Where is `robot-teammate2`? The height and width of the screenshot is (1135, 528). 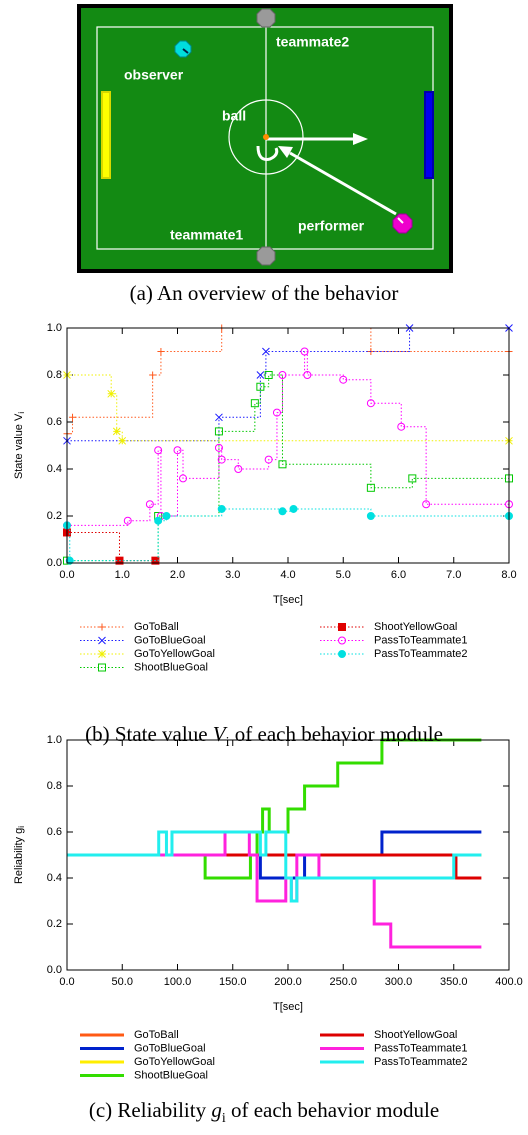 robot-teammate2 is located at coordinates (266, 18).